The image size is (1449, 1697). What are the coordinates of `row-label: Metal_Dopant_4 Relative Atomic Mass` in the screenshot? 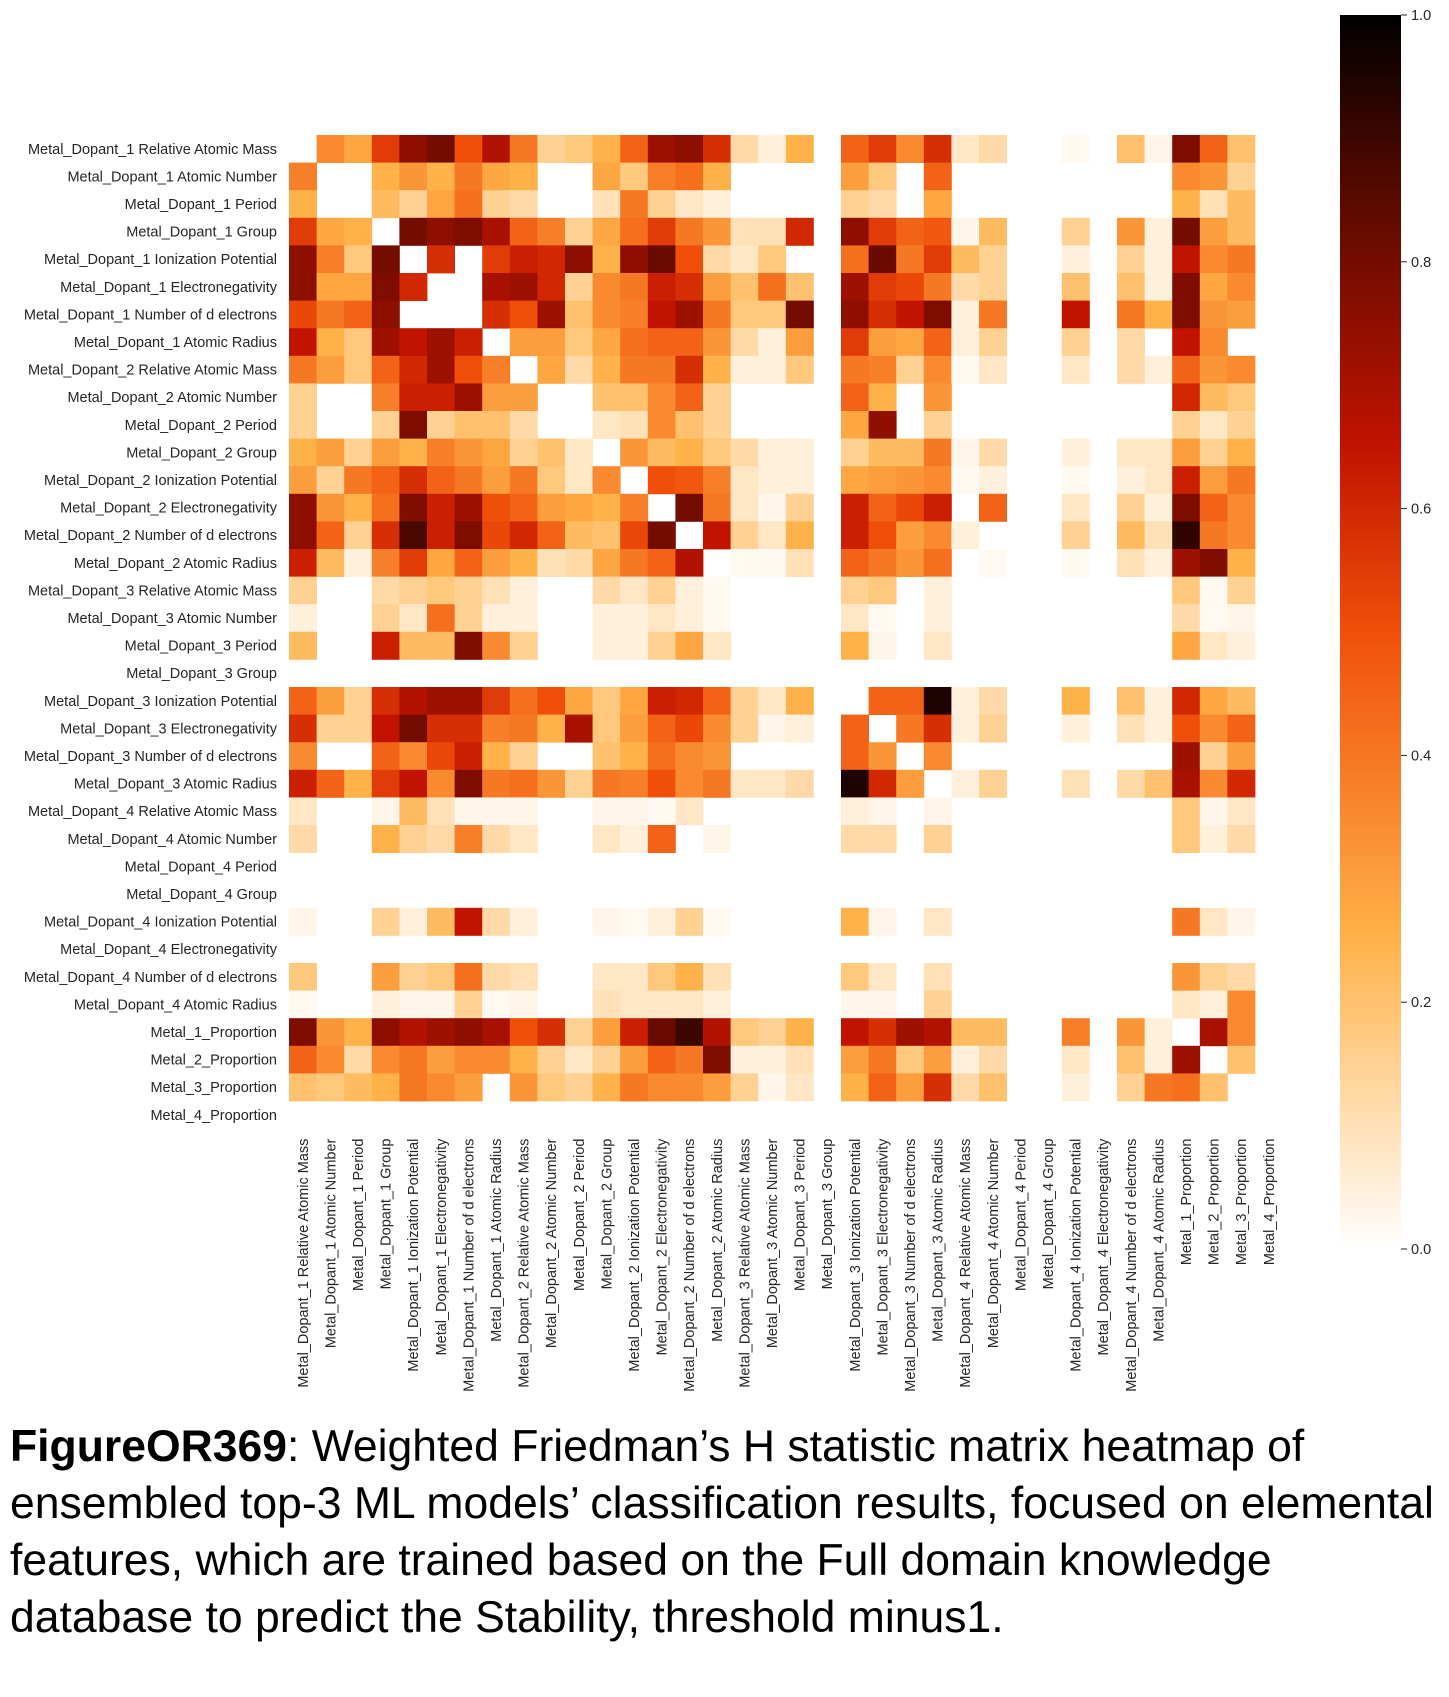 It's located at (152, 812).